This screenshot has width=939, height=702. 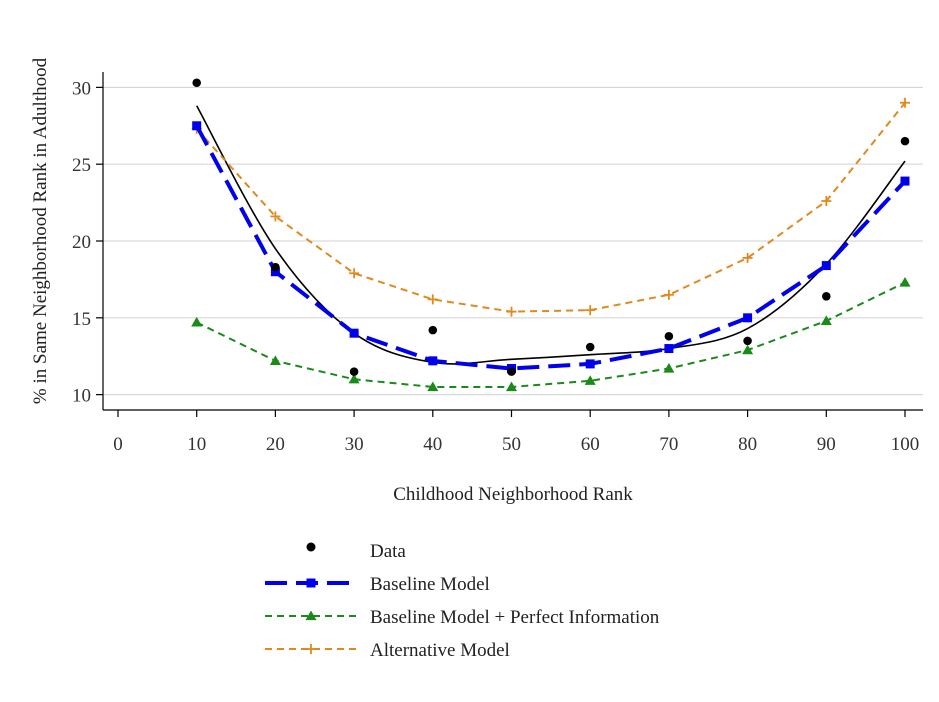 What do you see at coordinates (275, 444) in the screenshot?
I see `x-tick-label: 20` at bounding box center [275, 444].